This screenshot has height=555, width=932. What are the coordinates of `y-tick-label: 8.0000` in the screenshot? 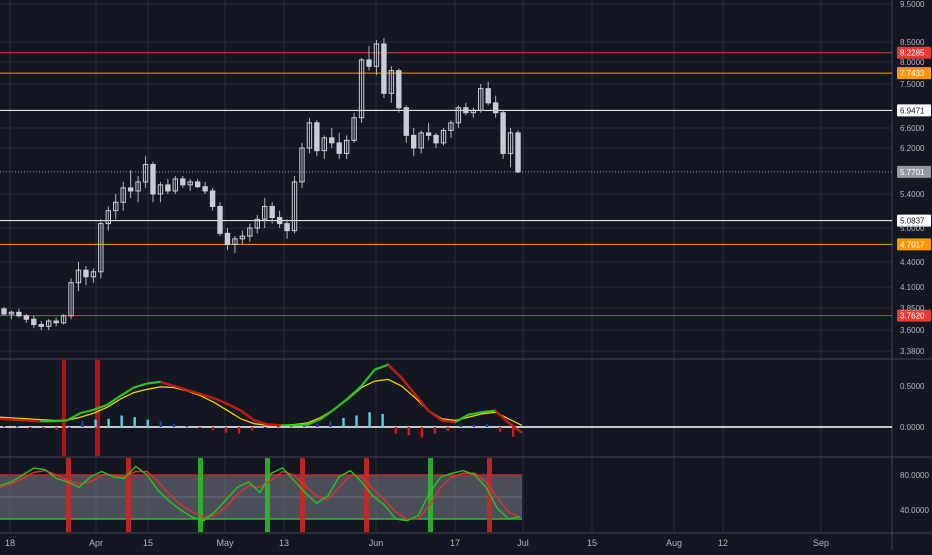 It's located at (912, 62).